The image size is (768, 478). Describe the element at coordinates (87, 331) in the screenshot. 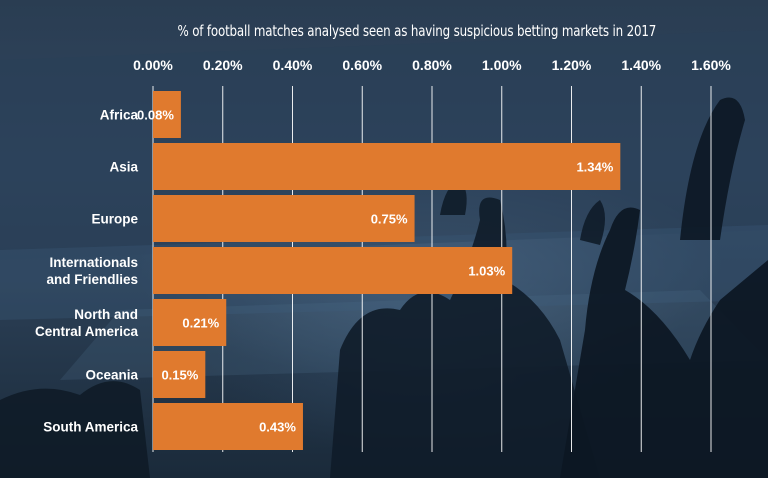

I see `category-label: Central America` at that location.